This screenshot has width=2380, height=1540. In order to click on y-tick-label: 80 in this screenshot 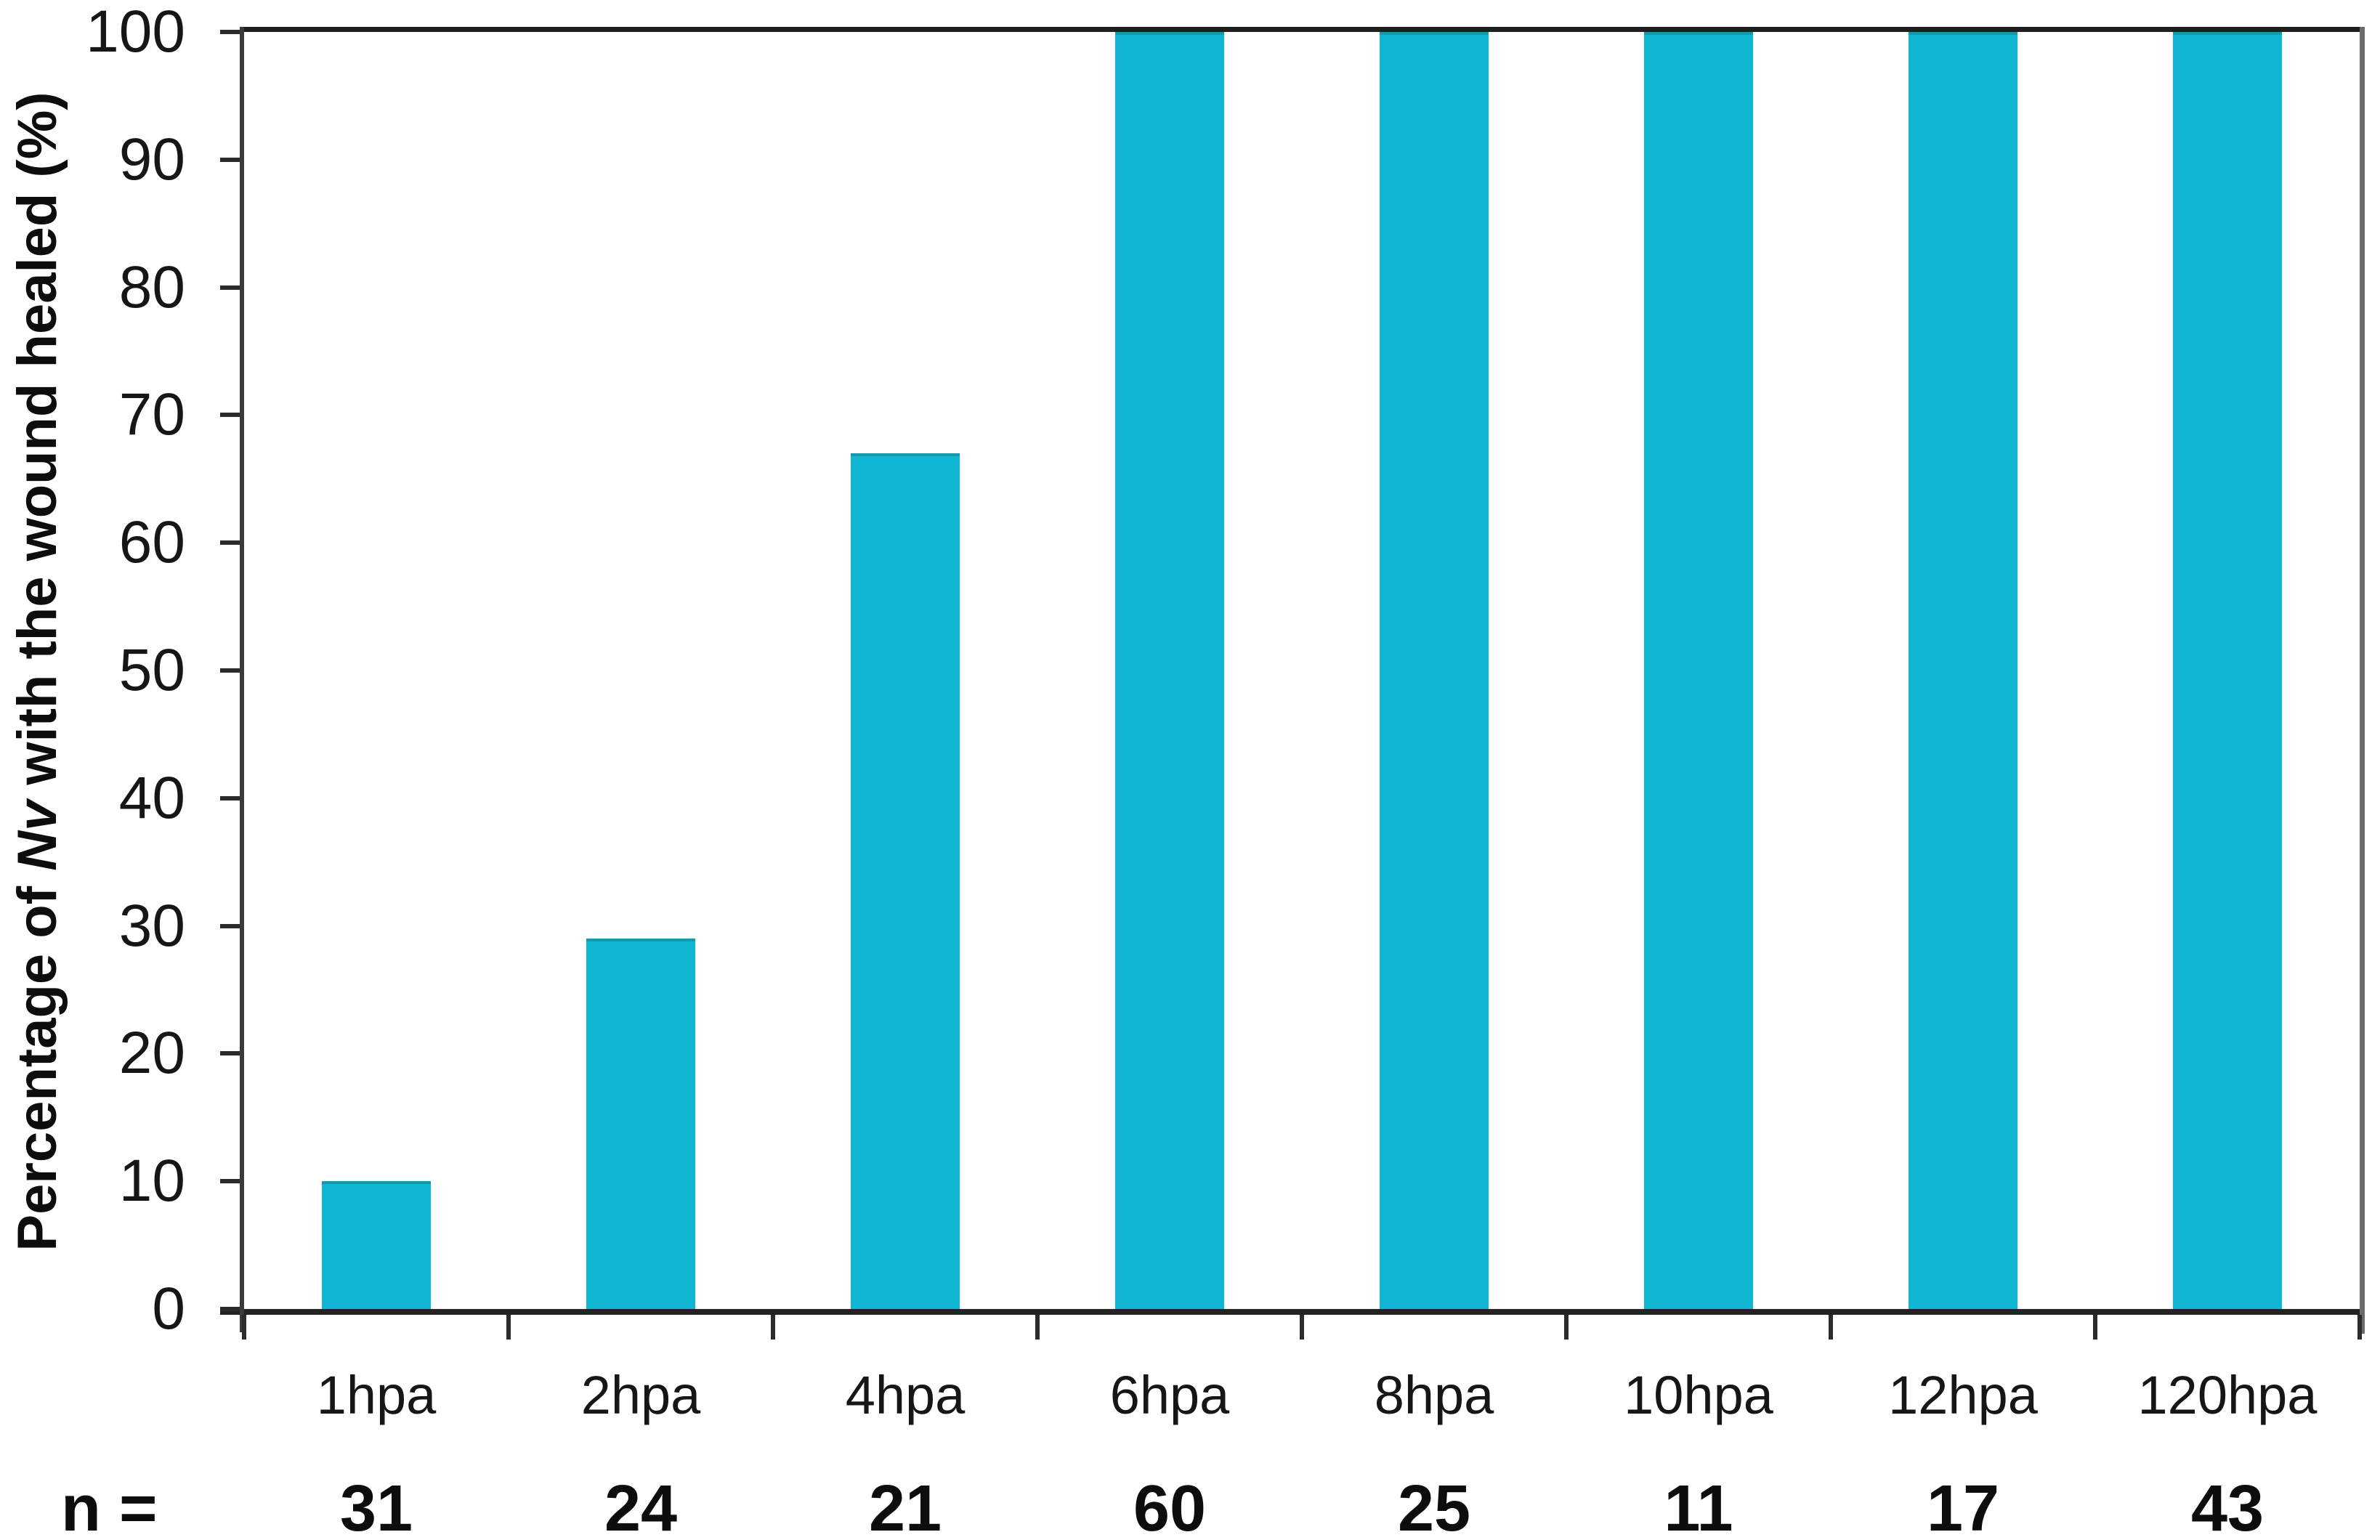, I will do `click(151, 287)`.